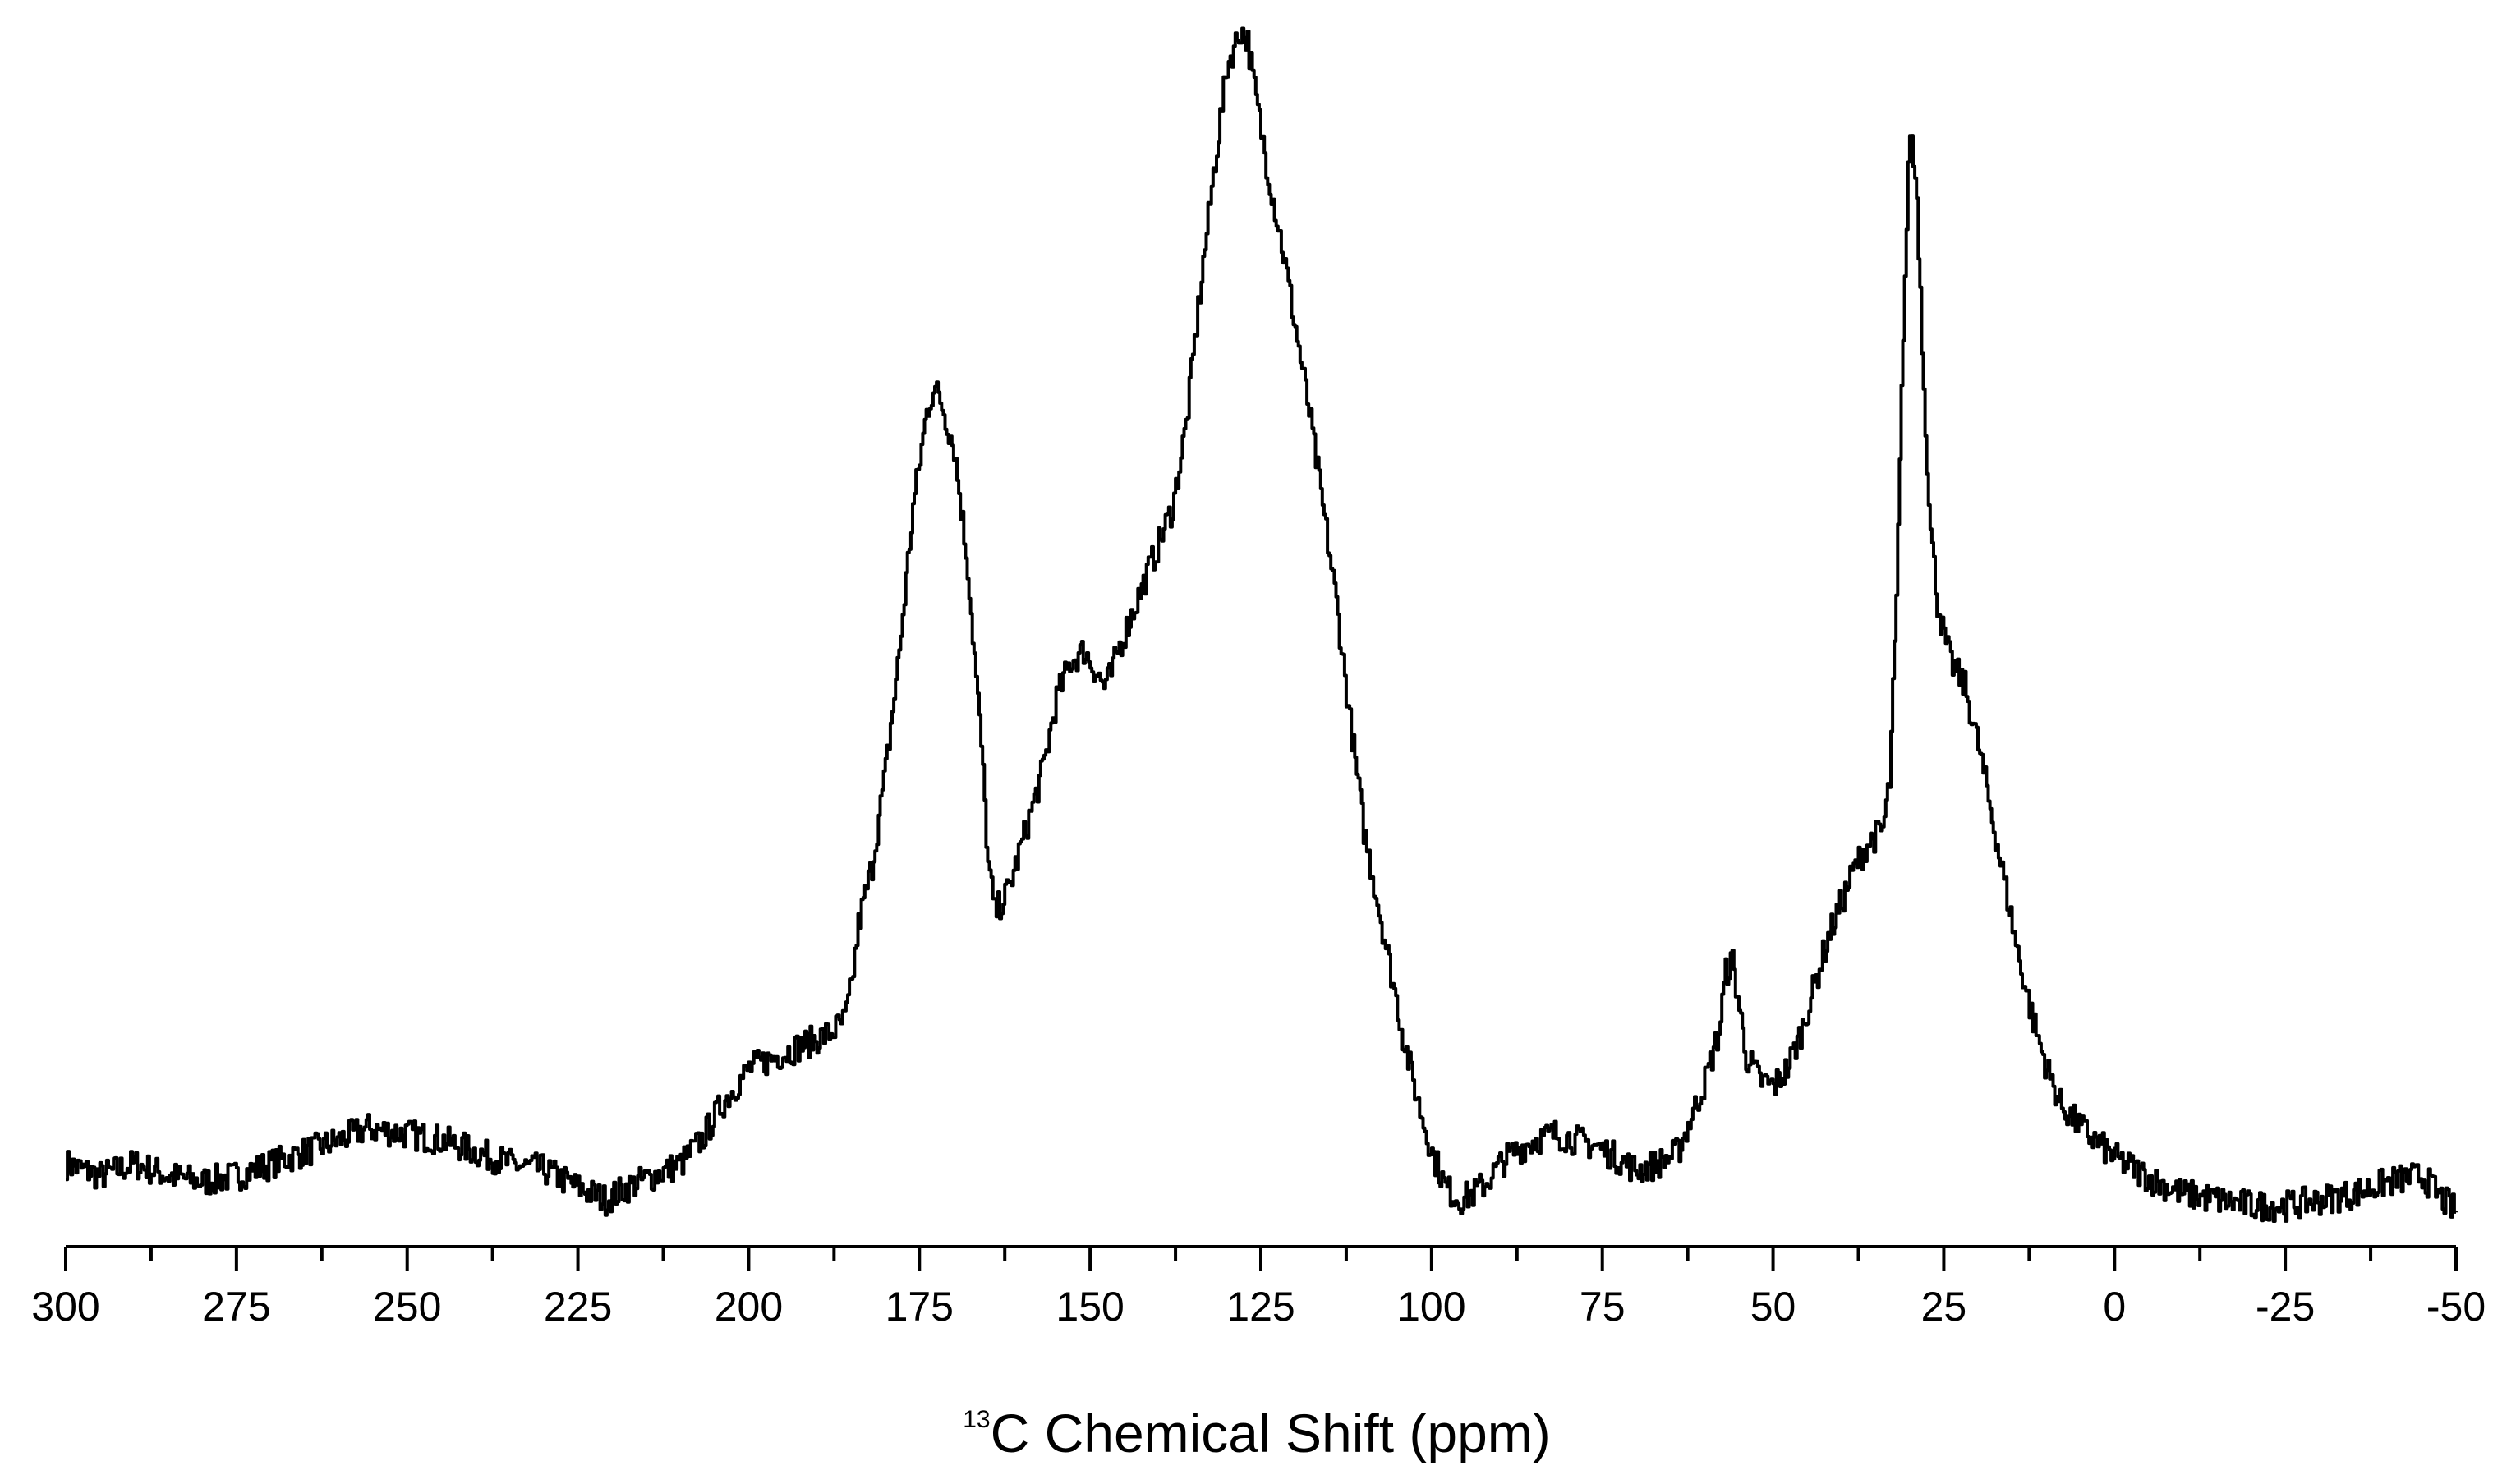 The height and width of the screenshot is (1484, 2502). I want to click on x-axis-title-superscript: 13, so click(976, 1419).